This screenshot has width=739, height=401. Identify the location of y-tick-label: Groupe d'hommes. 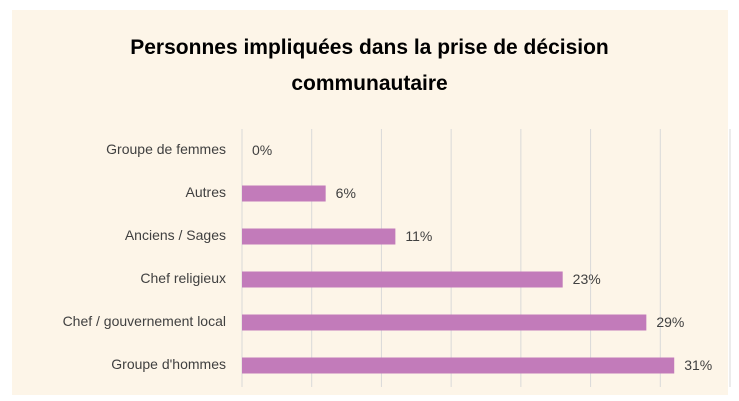
(168, 364).